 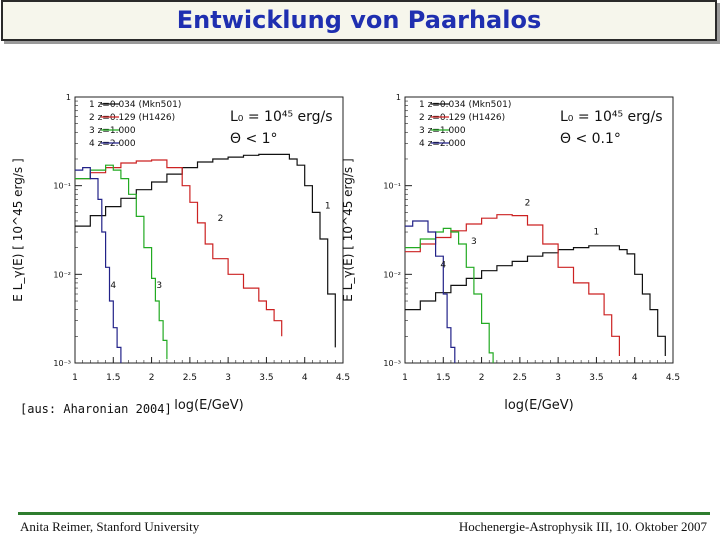 What do you see at coordinates (113, 378) in the screenshot?
I see `chart1-x-tick-label: 1.5` at bounding box center [113, 378].